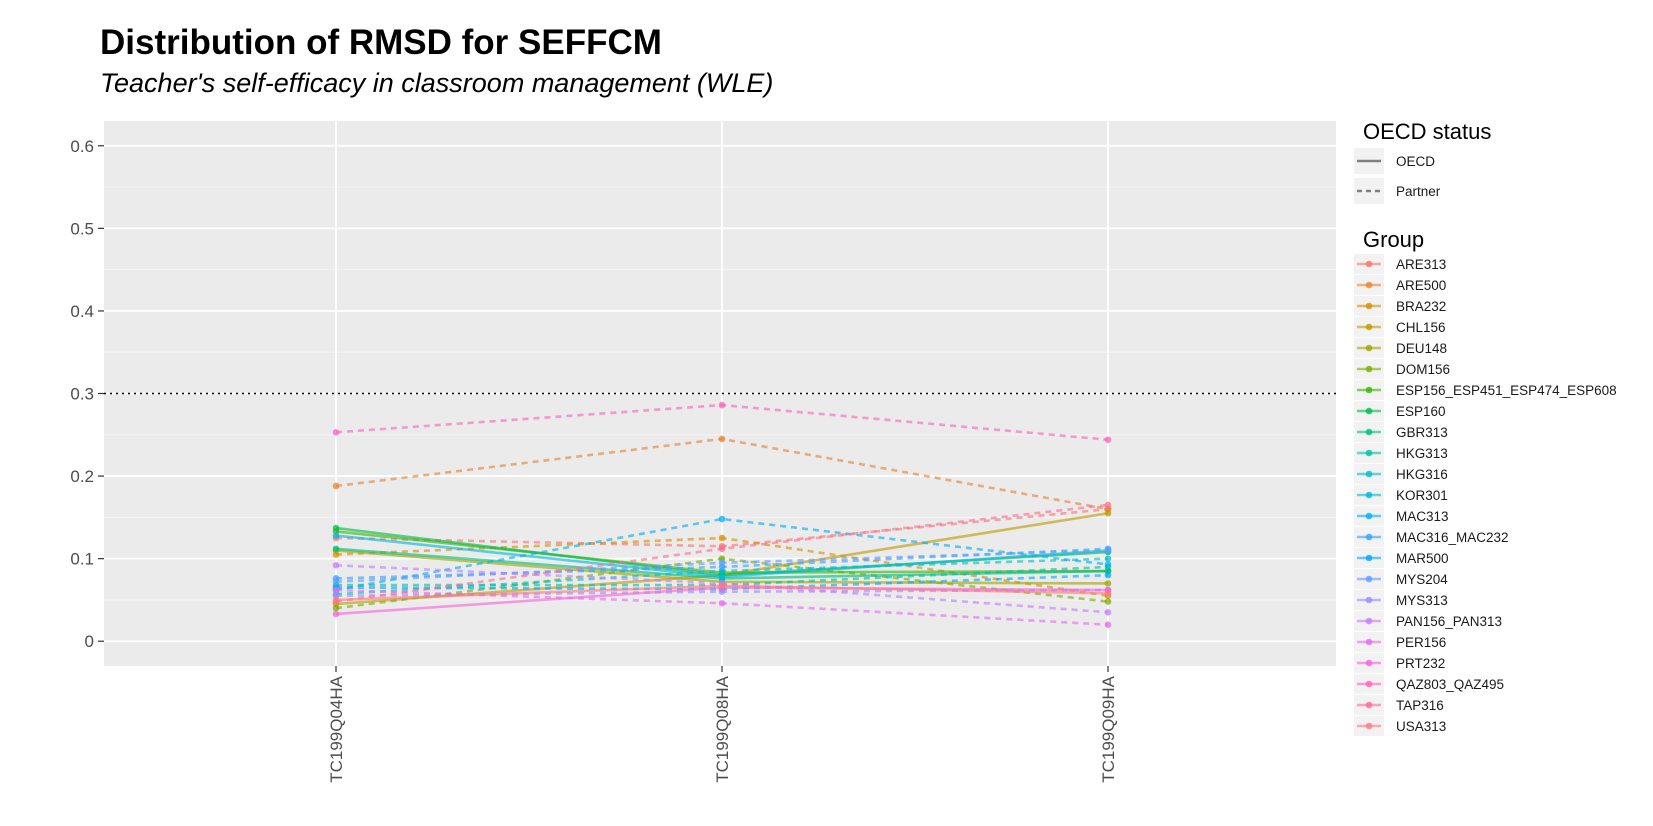 The height and width of the screenshot is (826, 1653). What do you see at coordinates (1401, 600) in the screenshot?
I see `legend-group-item: MYS313` at bounding box center [1401, 600].